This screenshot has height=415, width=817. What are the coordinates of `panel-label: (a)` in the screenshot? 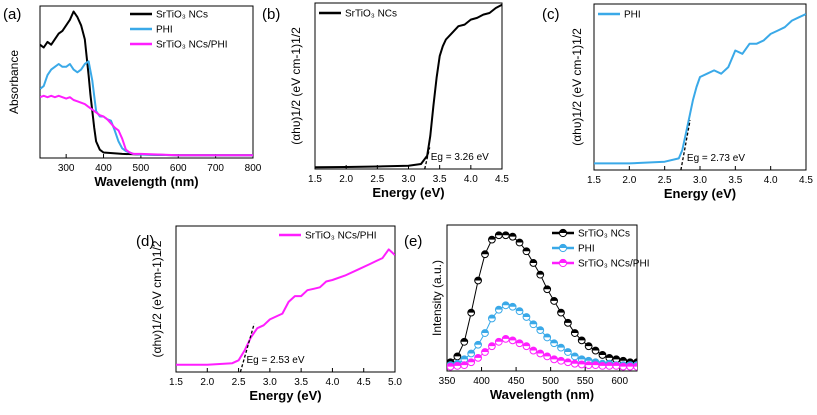 It's located at (12, 14).